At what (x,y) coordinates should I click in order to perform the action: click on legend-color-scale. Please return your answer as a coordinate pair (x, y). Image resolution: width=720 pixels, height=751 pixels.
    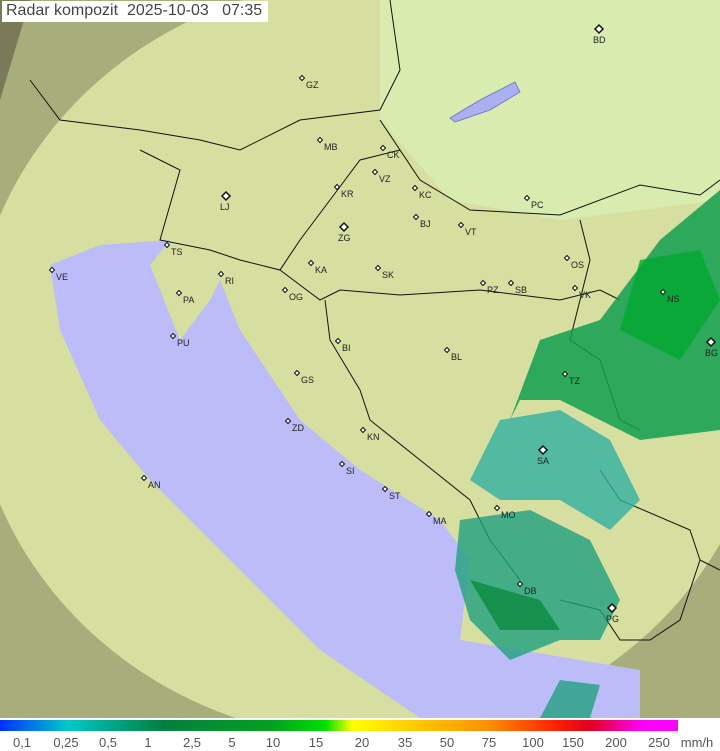
    Looking at the image, I should click on (339, 725).